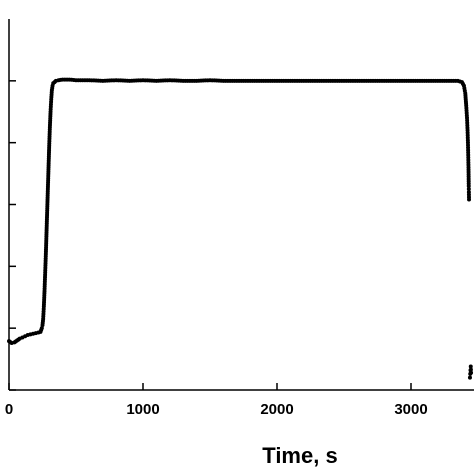  I want to click on x-tick-label: 2000, so click(276, 409).